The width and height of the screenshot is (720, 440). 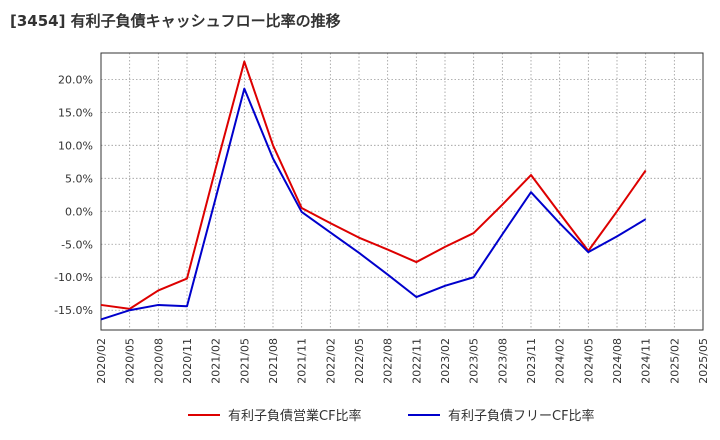 I want to click on y-tick-label: 0.0%, so click(x=79, y=211).